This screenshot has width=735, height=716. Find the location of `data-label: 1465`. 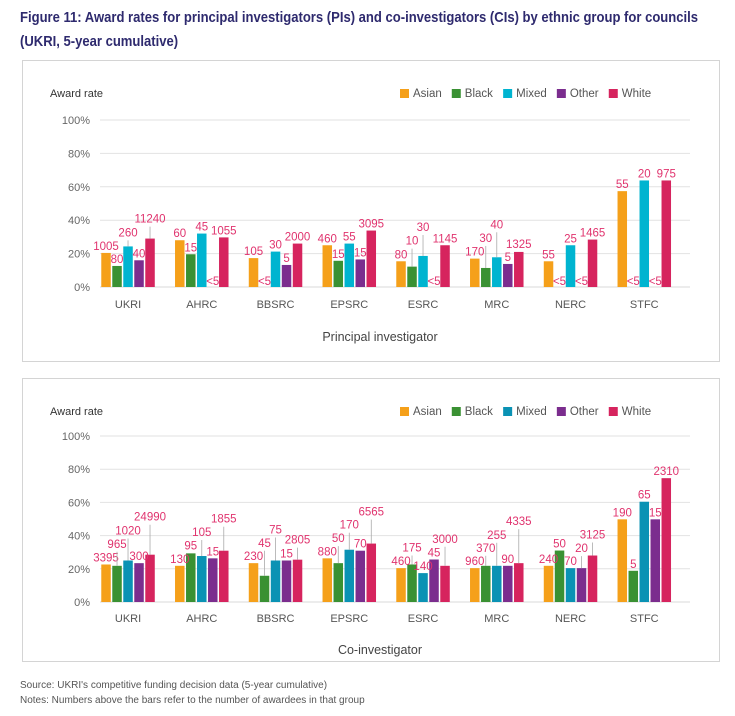

data-label: 1465 is located at coordinates (593, 234).